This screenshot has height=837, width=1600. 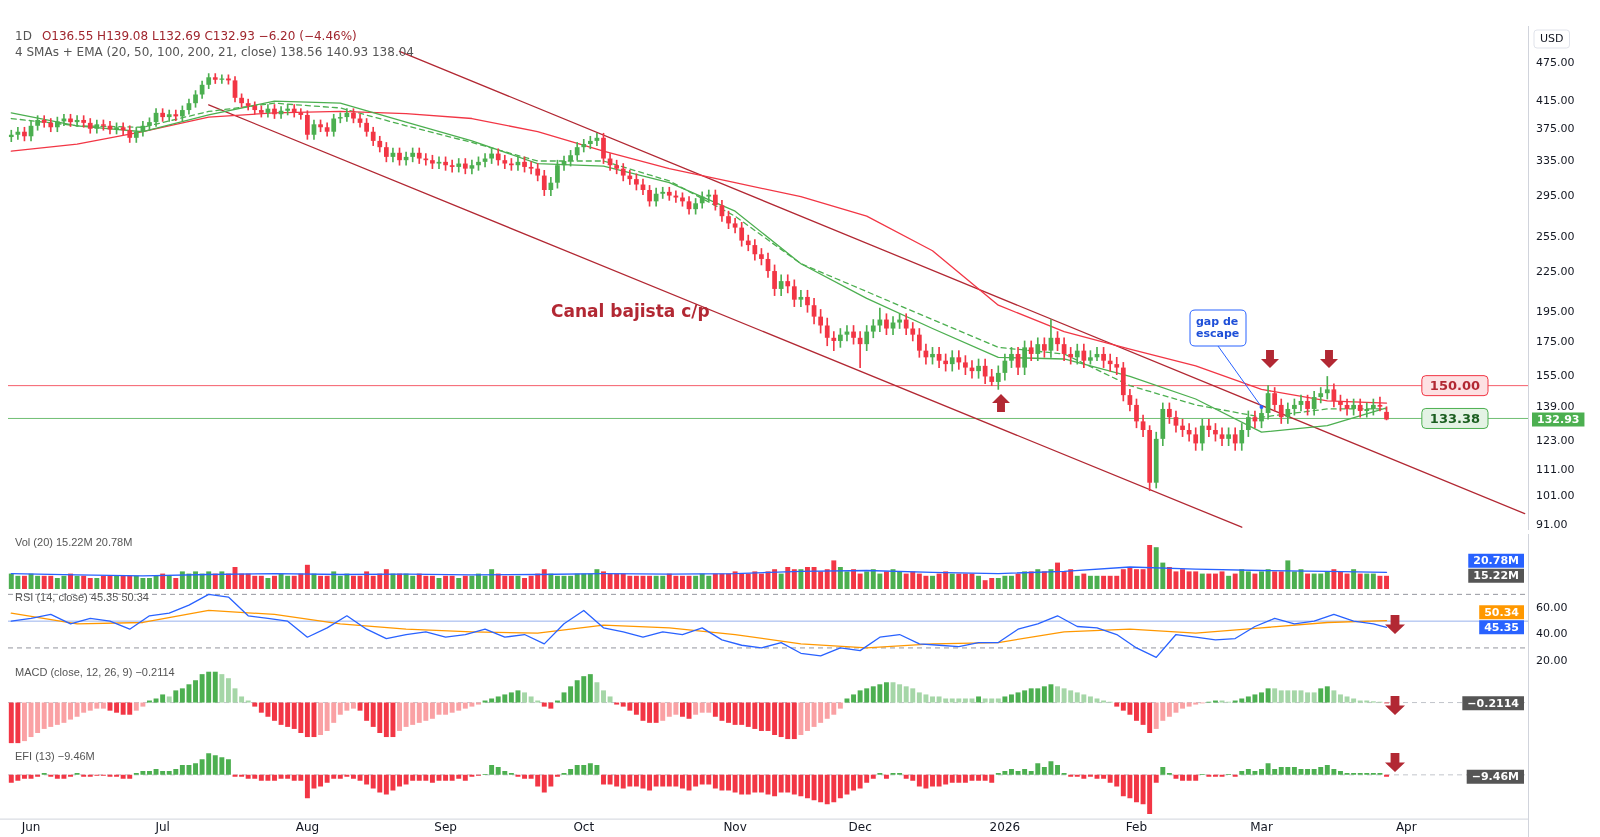 What do you see at coordinates (199, 36) in the screenshot?
I see `chart-subtitle: O136.55 H139.08 L132.69 C132.93 −6.20 (−4.46%)` at bounding box center [199, 36].